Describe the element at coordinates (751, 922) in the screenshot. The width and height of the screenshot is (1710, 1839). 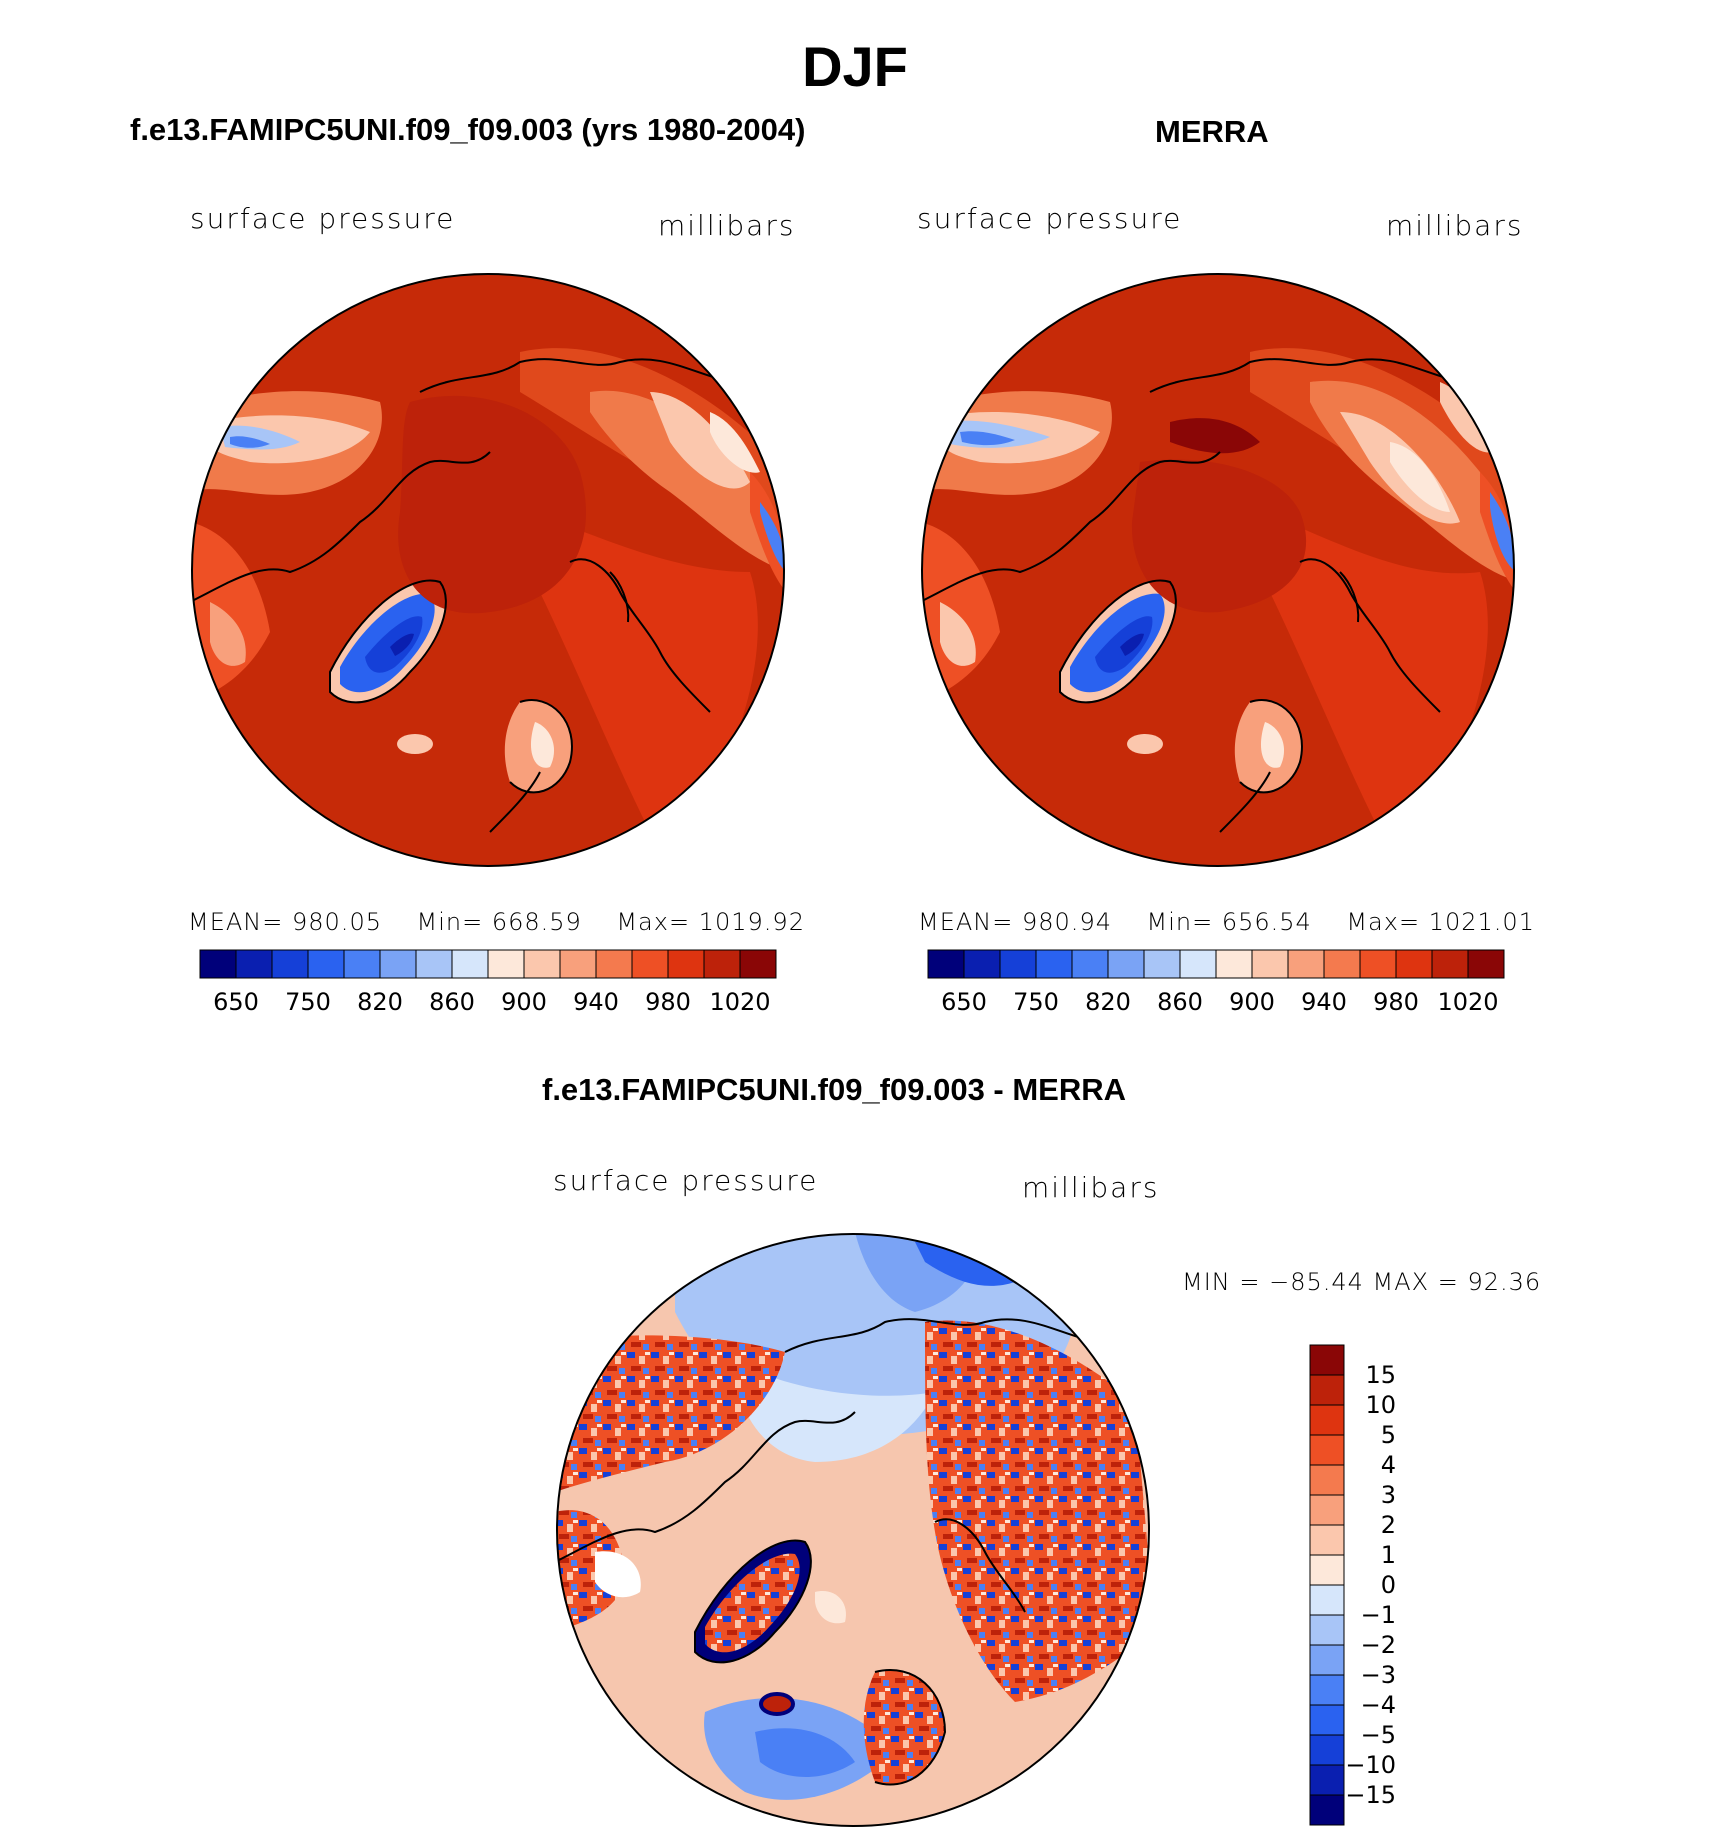
I see `panel-1-max-value: 1019.92` at that location.